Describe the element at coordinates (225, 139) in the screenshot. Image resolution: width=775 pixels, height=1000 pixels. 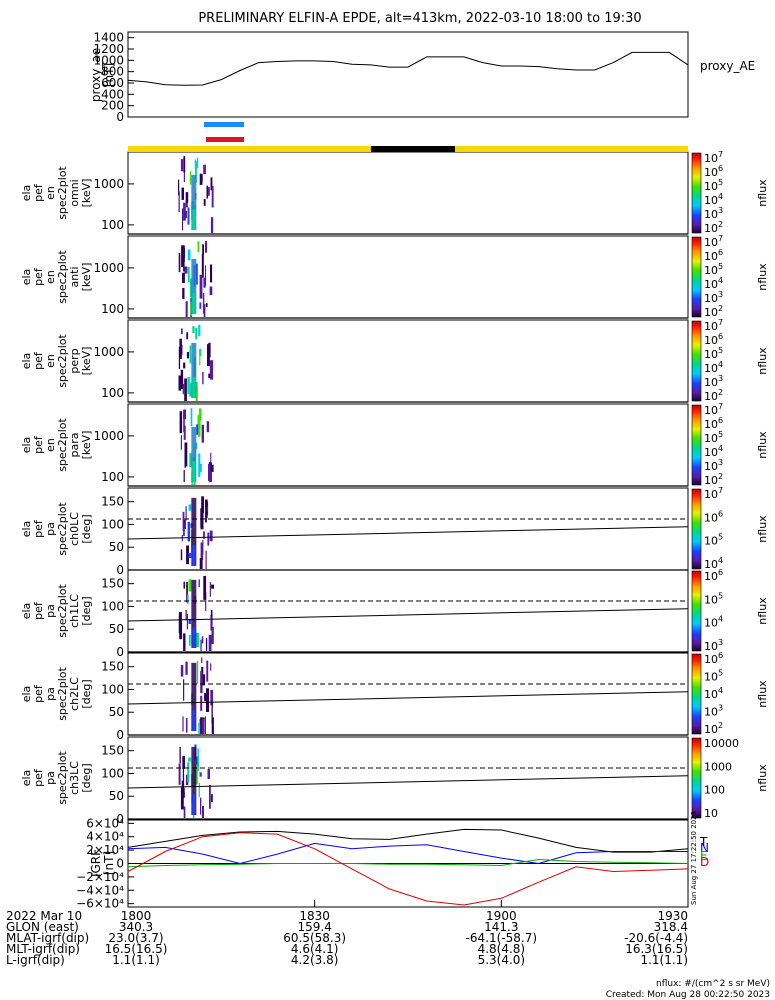
I see `red-time-bar` at that location.